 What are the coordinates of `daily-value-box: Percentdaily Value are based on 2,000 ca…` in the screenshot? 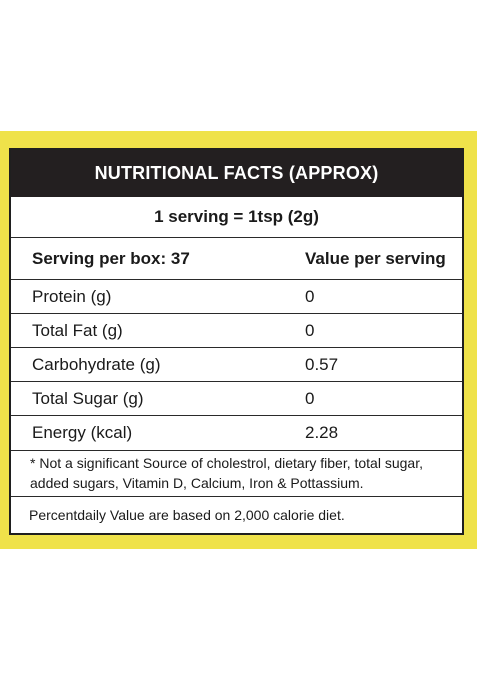 It's located at (236, 514).